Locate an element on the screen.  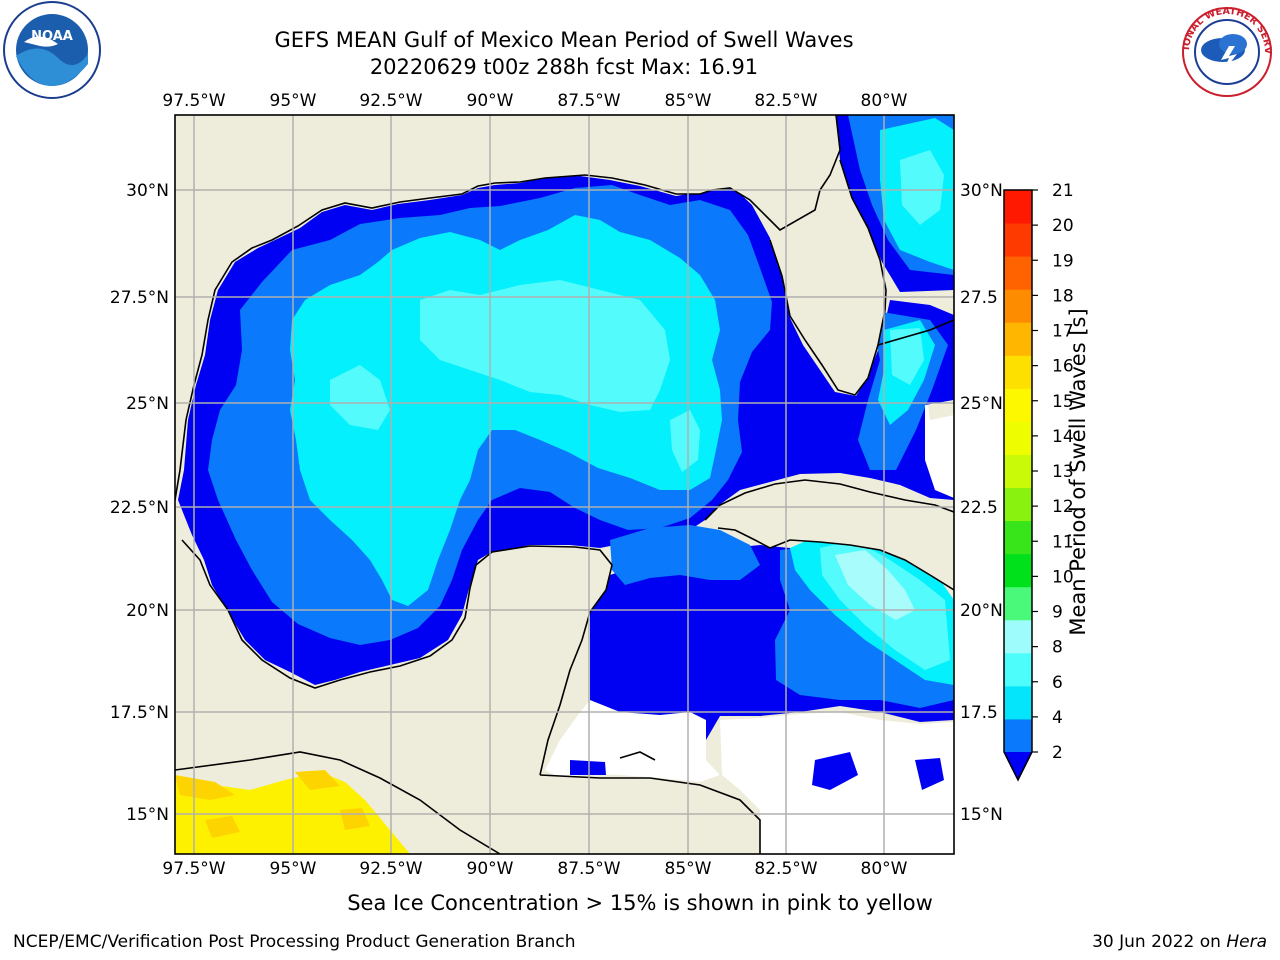
lat-label-left: 17.5°N is located at coordinates (139, 713).